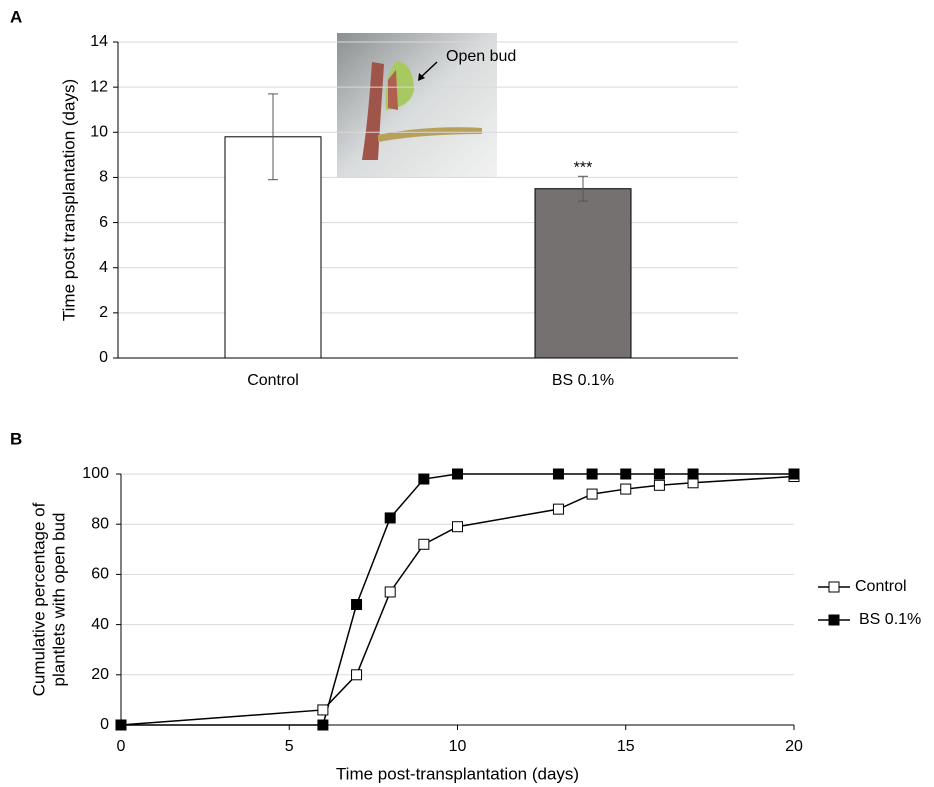 The image size is (934, 787). I want to click on x-tick-label: 0, so click(121, 746).